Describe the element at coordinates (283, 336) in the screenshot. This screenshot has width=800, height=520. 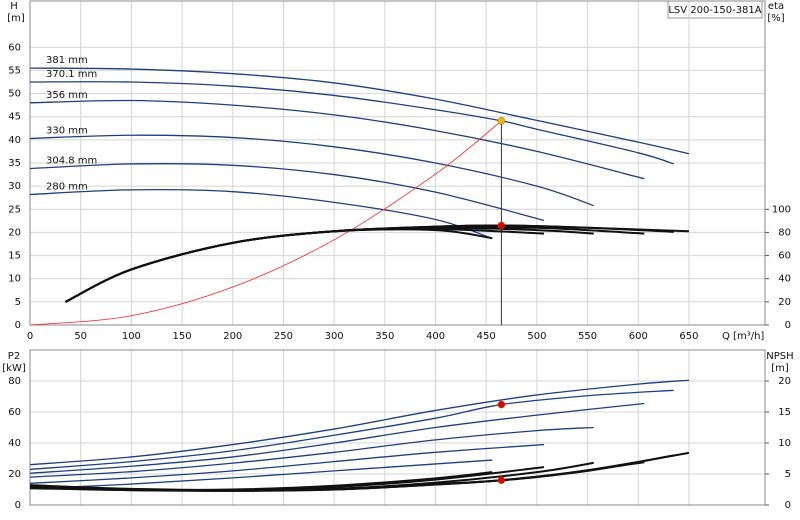
I see `x-tick-label: 250` at that location.